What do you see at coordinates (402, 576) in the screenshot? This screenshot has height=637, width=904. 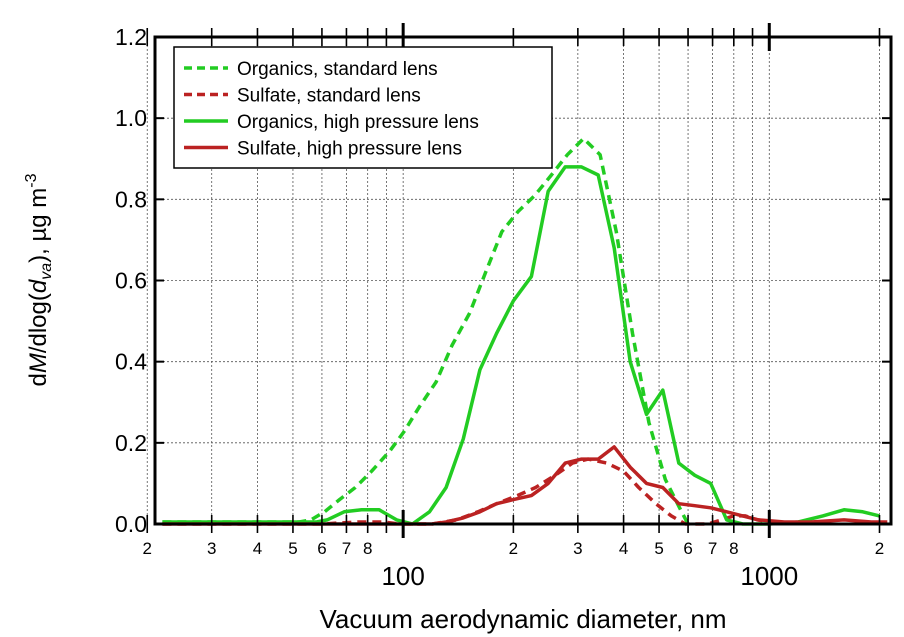 I see `x-major-tick-label: 100` at bounding box center [402, 576].